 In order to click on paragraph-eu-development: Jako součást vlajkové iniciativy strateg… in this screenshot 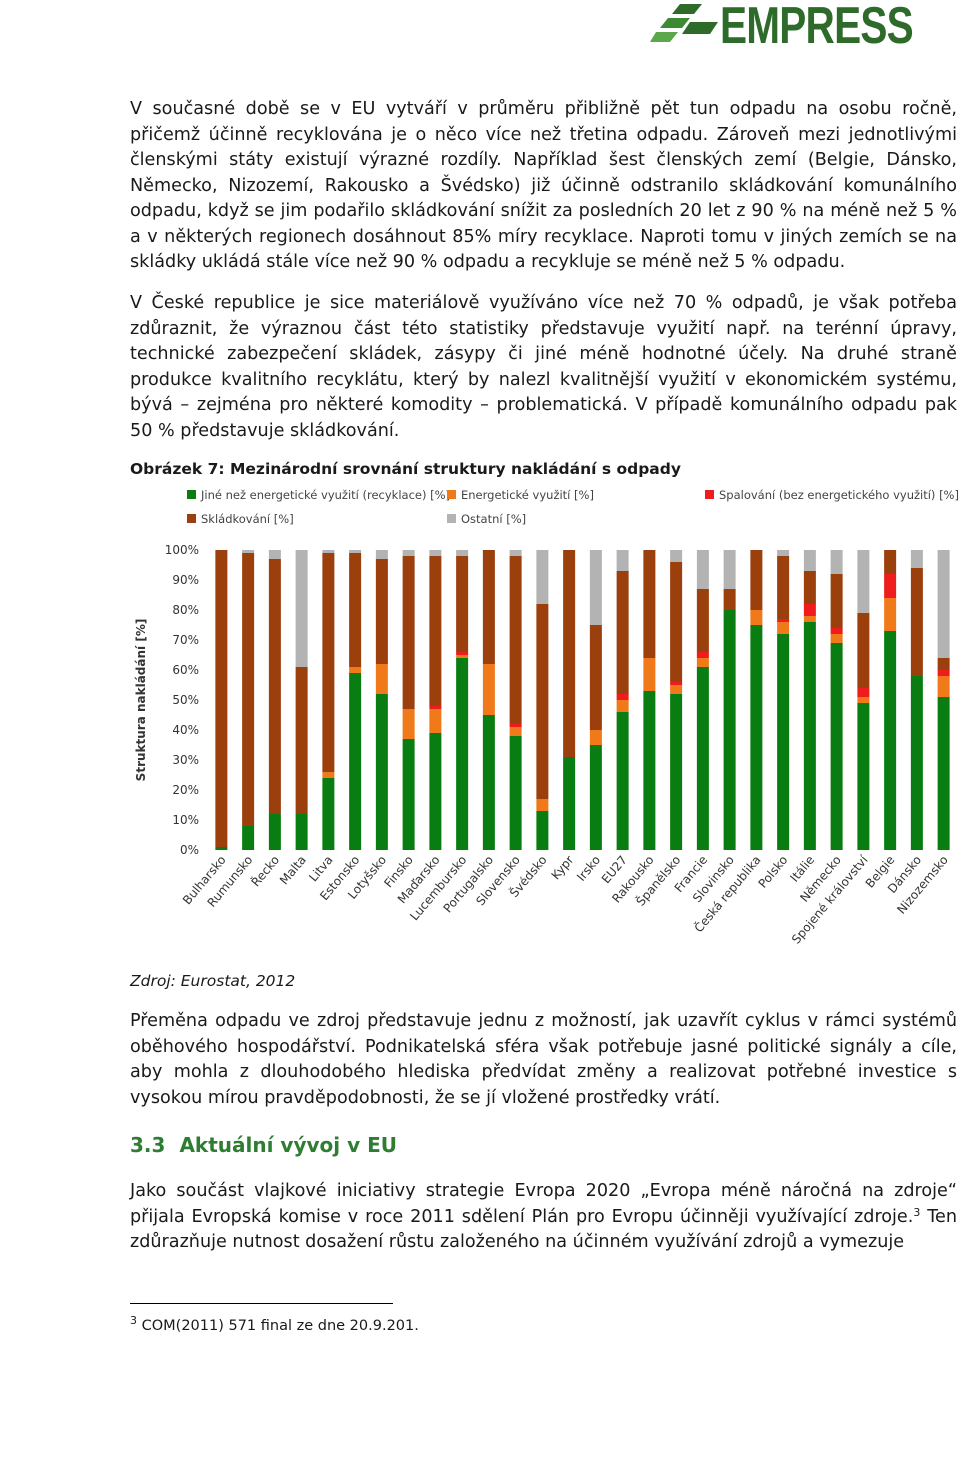, I will do `click(543, 1217)`.